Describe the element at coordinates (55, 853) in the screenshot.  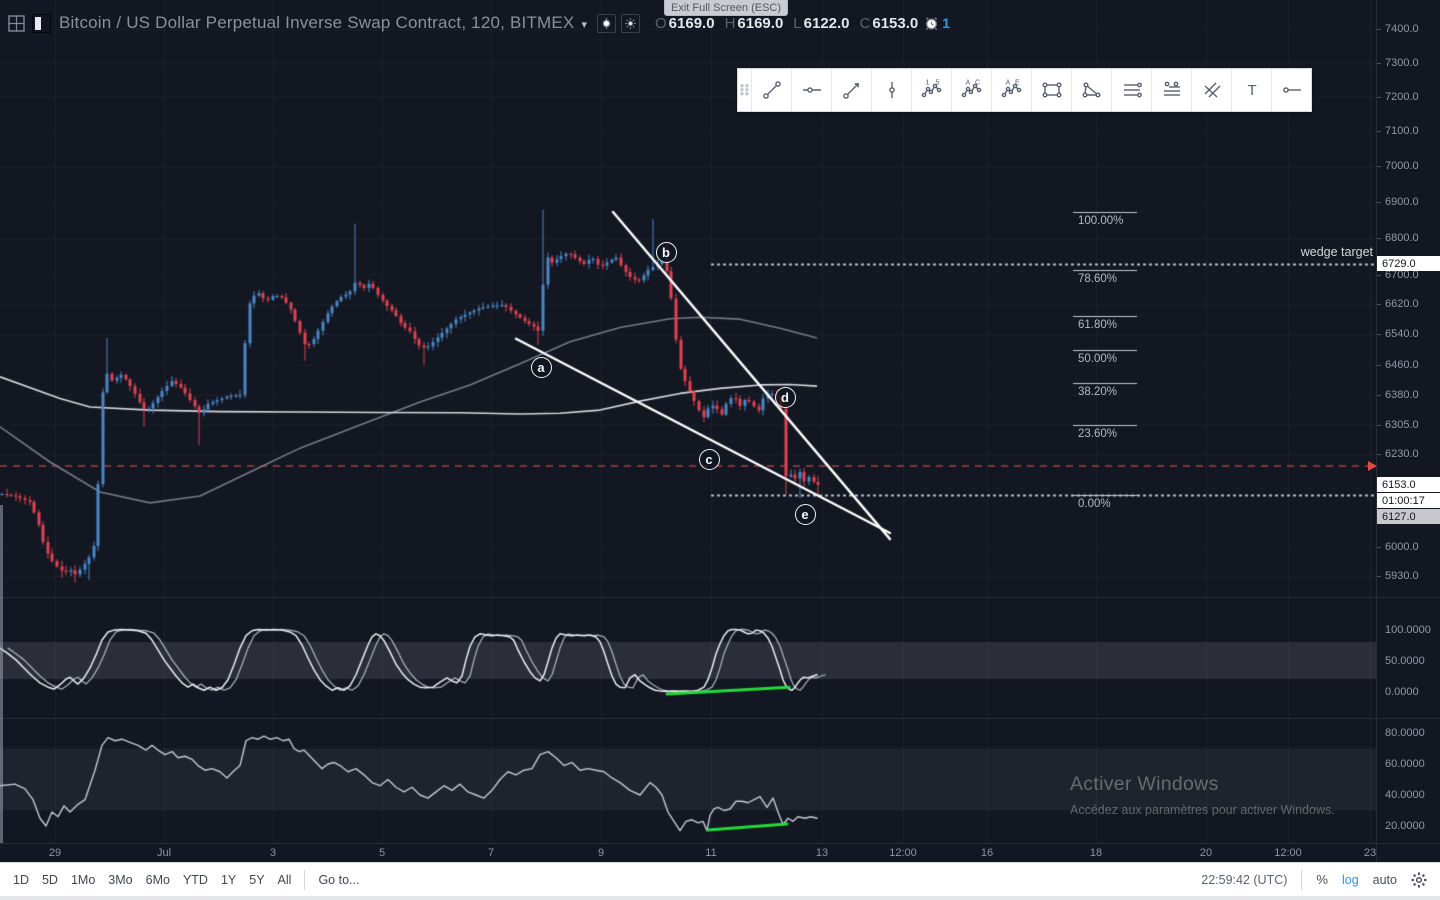
I see `time-tick-label: 29` at that location.